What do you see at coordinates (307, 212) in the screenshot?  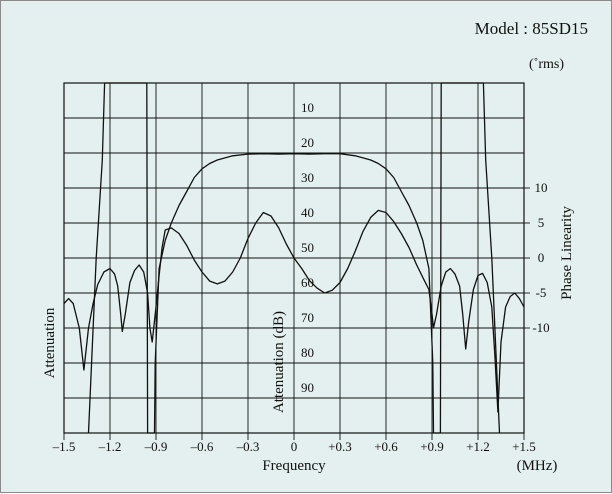 I see `attenuation-tick-label: 40` at bounding box center [307, 212].